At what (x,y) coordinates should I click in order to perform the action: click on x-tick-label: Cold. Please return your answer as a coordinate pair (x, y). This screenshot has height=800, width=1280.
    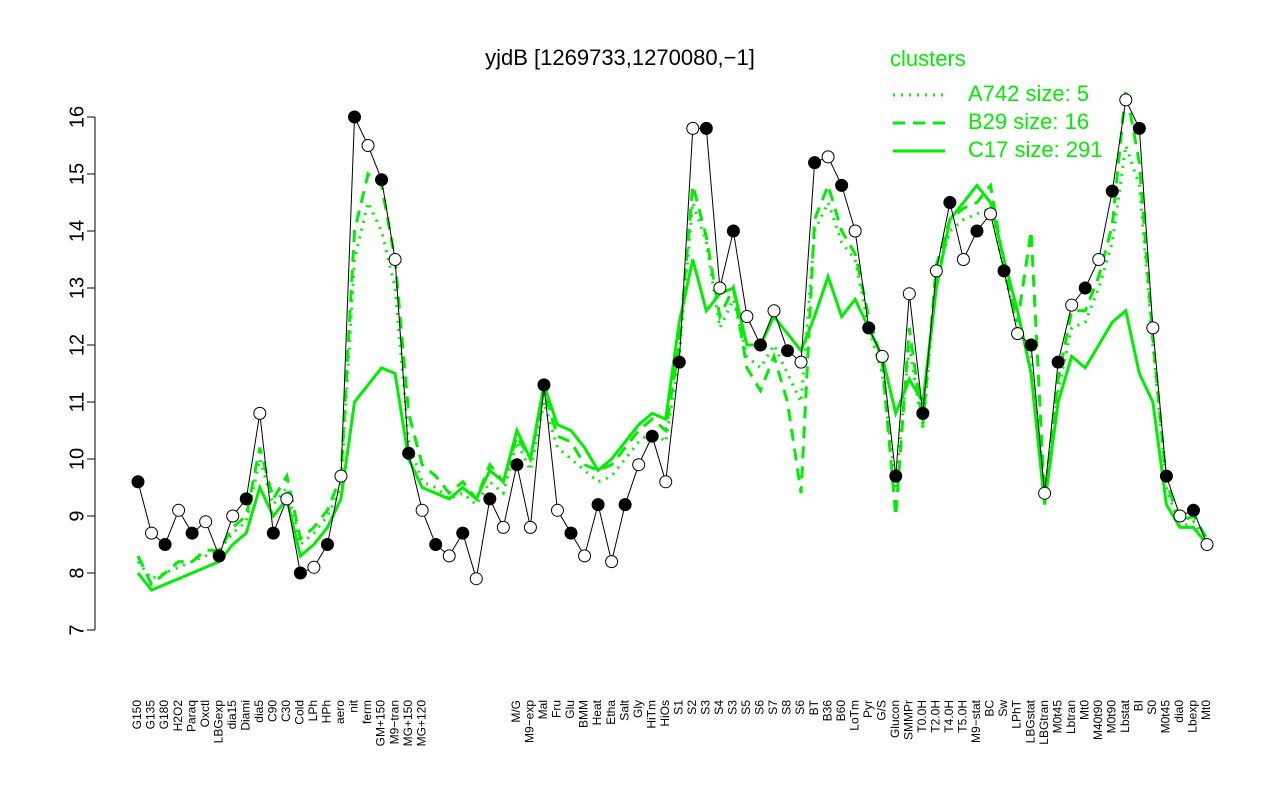
    Looking at the image, I should click on (300, 712).